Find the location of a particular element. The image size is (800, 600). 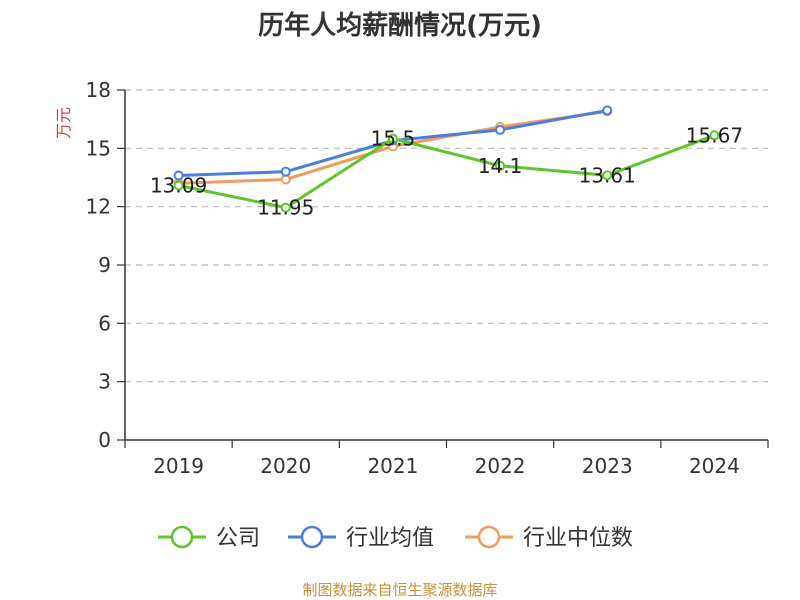

source-note: 制图数据来自恒生聚源数据库 is located at coordinates (399, 590).